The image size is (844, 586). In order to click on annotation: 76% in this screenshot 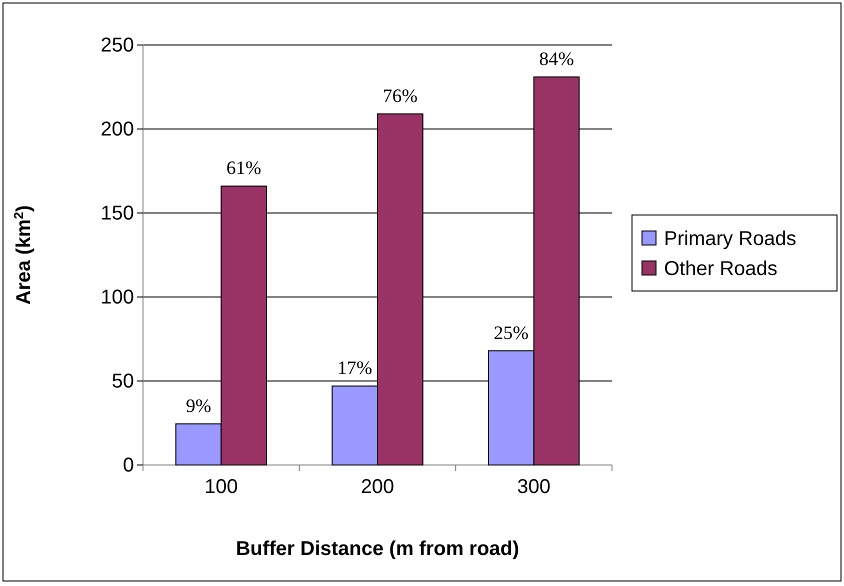, I will do `click(400, 96)`.